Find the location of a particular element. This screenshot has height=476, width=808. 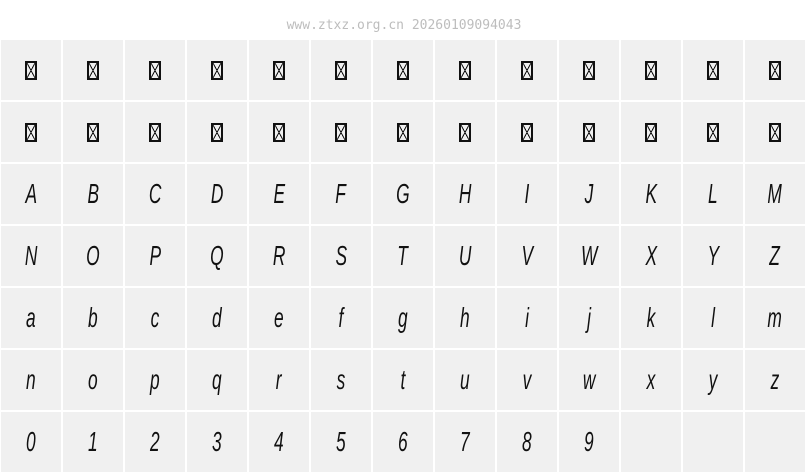

glyph: Z is located at coordinates (775, 255).